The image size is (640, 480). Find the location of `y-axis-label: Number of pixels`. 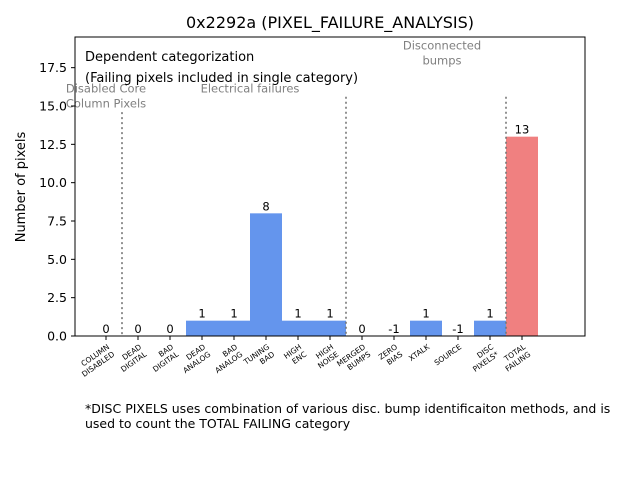

y-axis-label: Number of pixels is located at coordinates (21, 186).